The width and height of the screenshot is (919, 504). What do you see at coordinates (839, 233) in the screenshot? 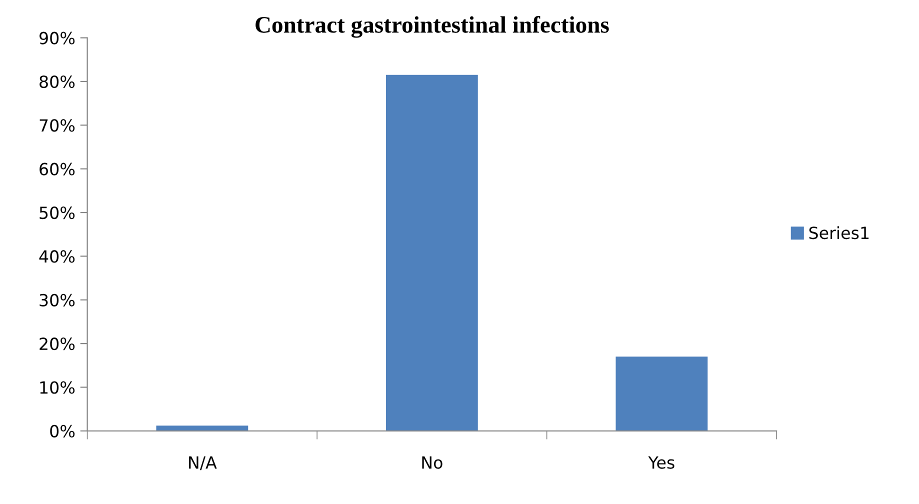
I see `legend-label: Series1` at bounding box center [839, 233].